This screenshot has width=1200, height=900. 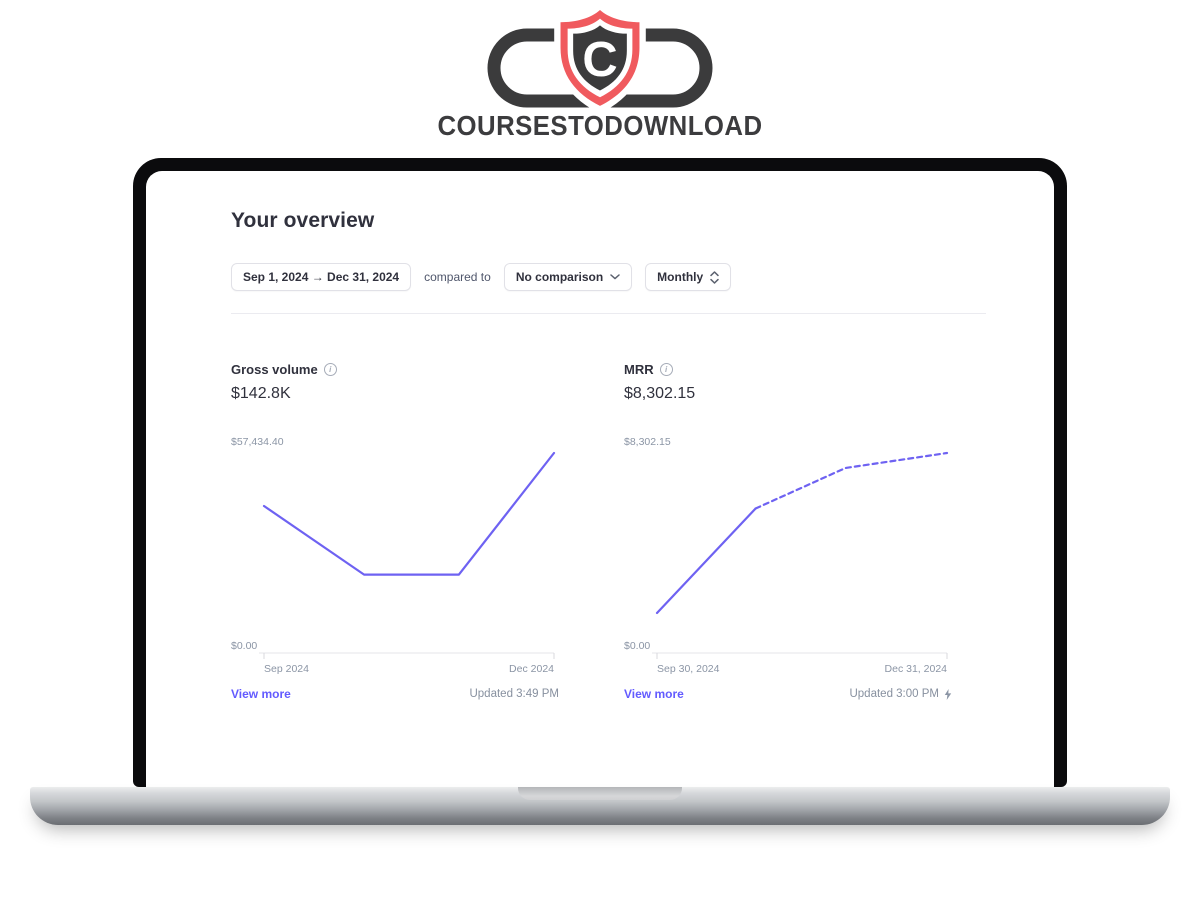 What do you see at coordinates (647, 442) in the screenshot?
I see `svg-text: $8,302.15` at bounding box center [647, 442].